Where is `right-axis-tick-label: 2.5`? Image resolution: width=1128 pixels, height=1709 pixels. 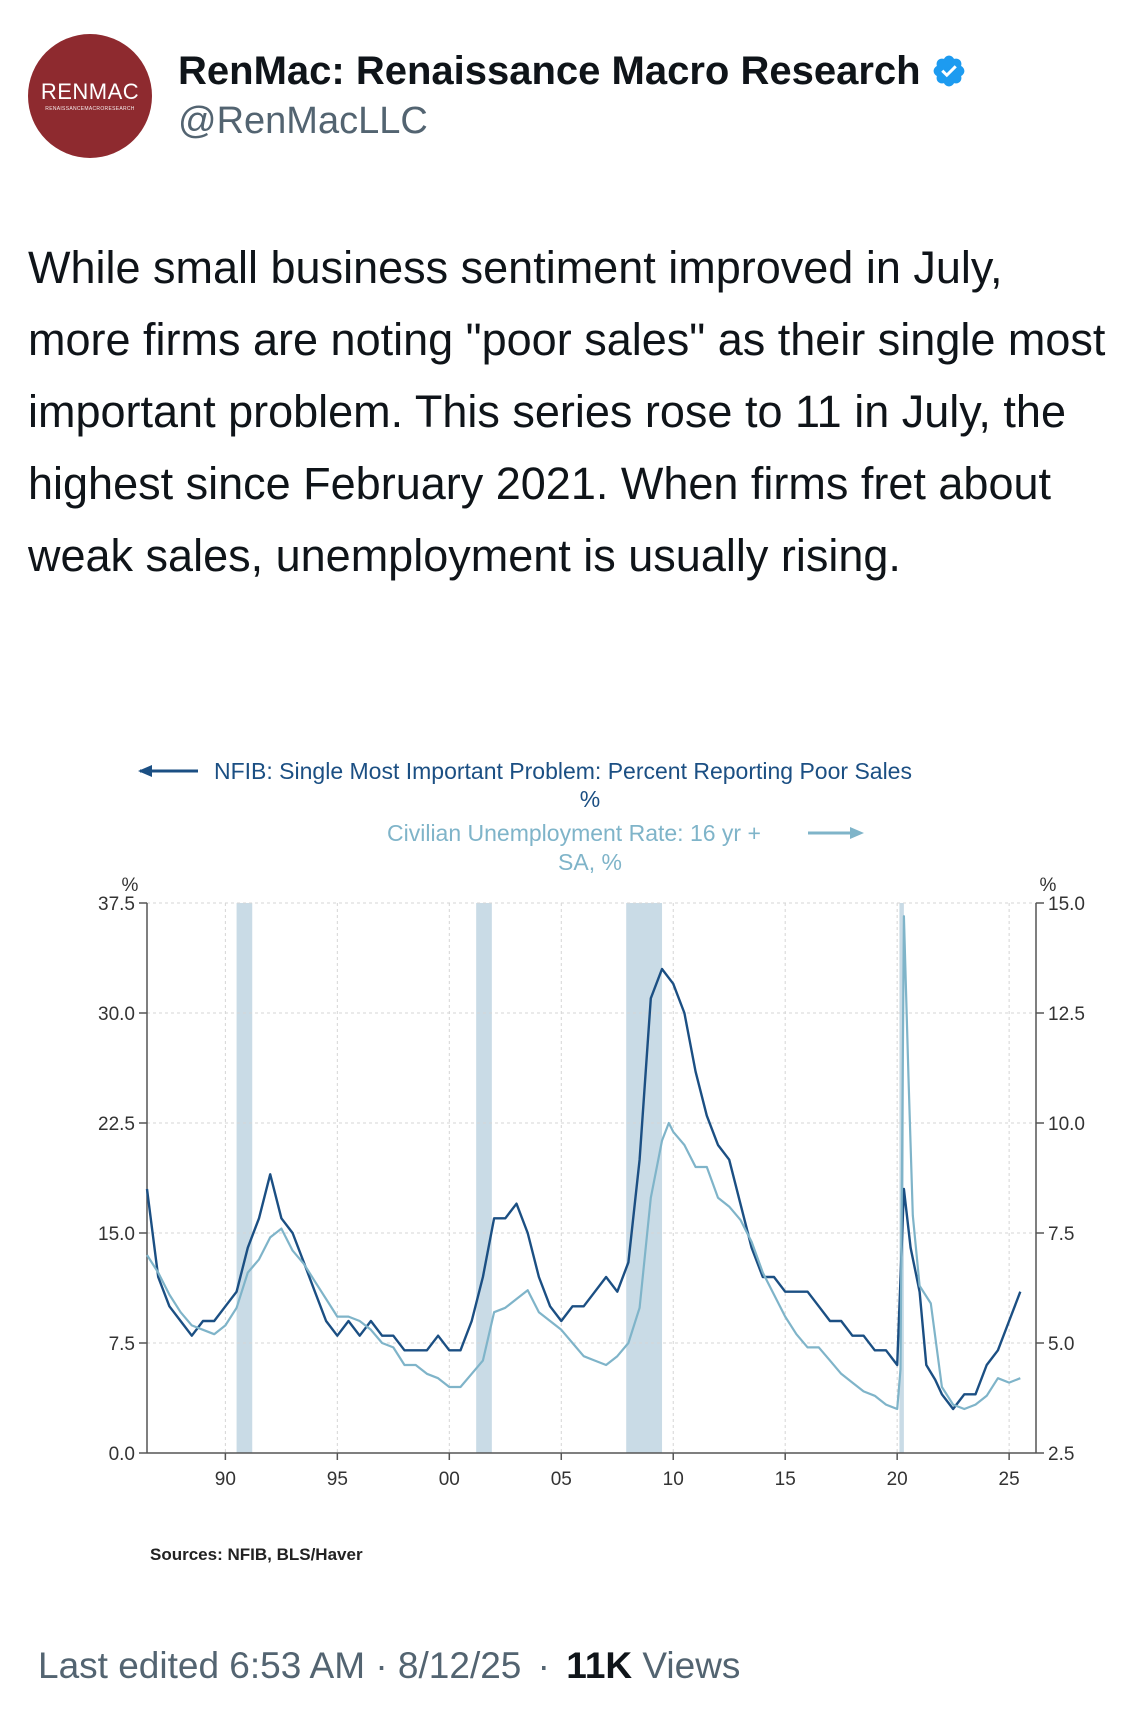
right-axis-tick-label: 2.5 is located at coordinates (1061, 1454).